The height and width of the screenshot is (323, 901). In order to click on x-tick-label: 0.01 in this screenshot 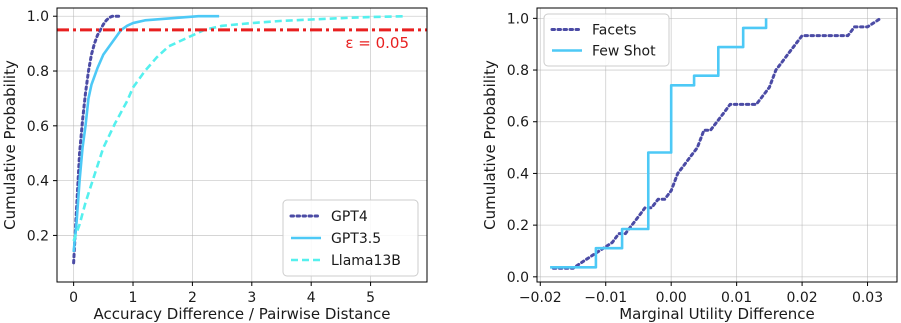, I will do `click(736, 298)`.